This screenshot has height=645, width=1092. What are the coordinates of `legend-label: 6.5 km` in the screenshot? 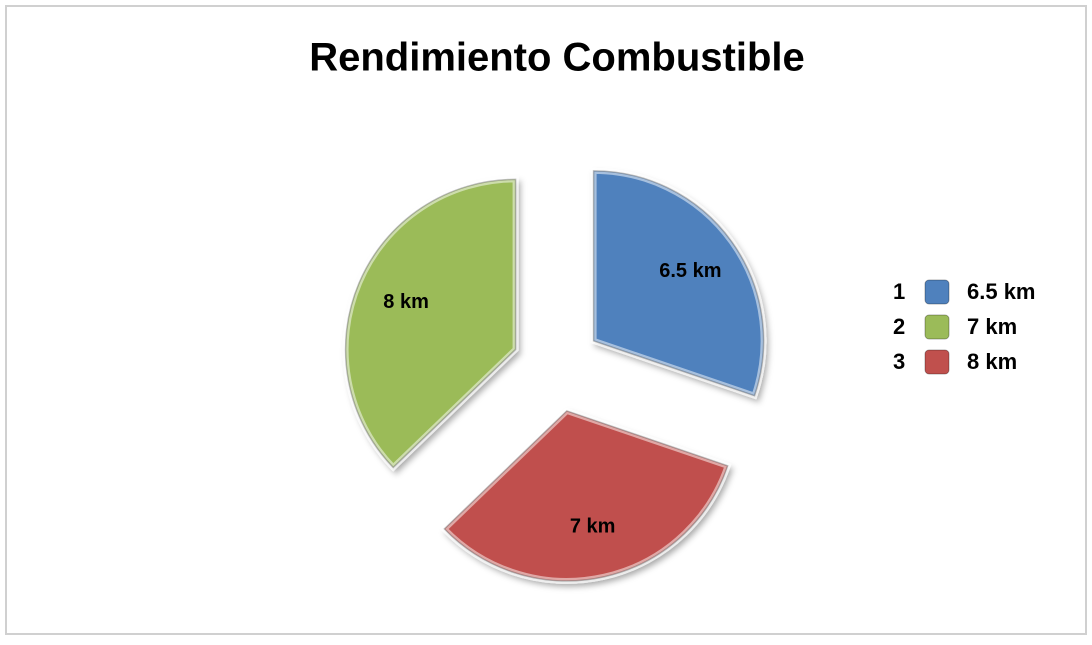 It's located at (1001, 291).